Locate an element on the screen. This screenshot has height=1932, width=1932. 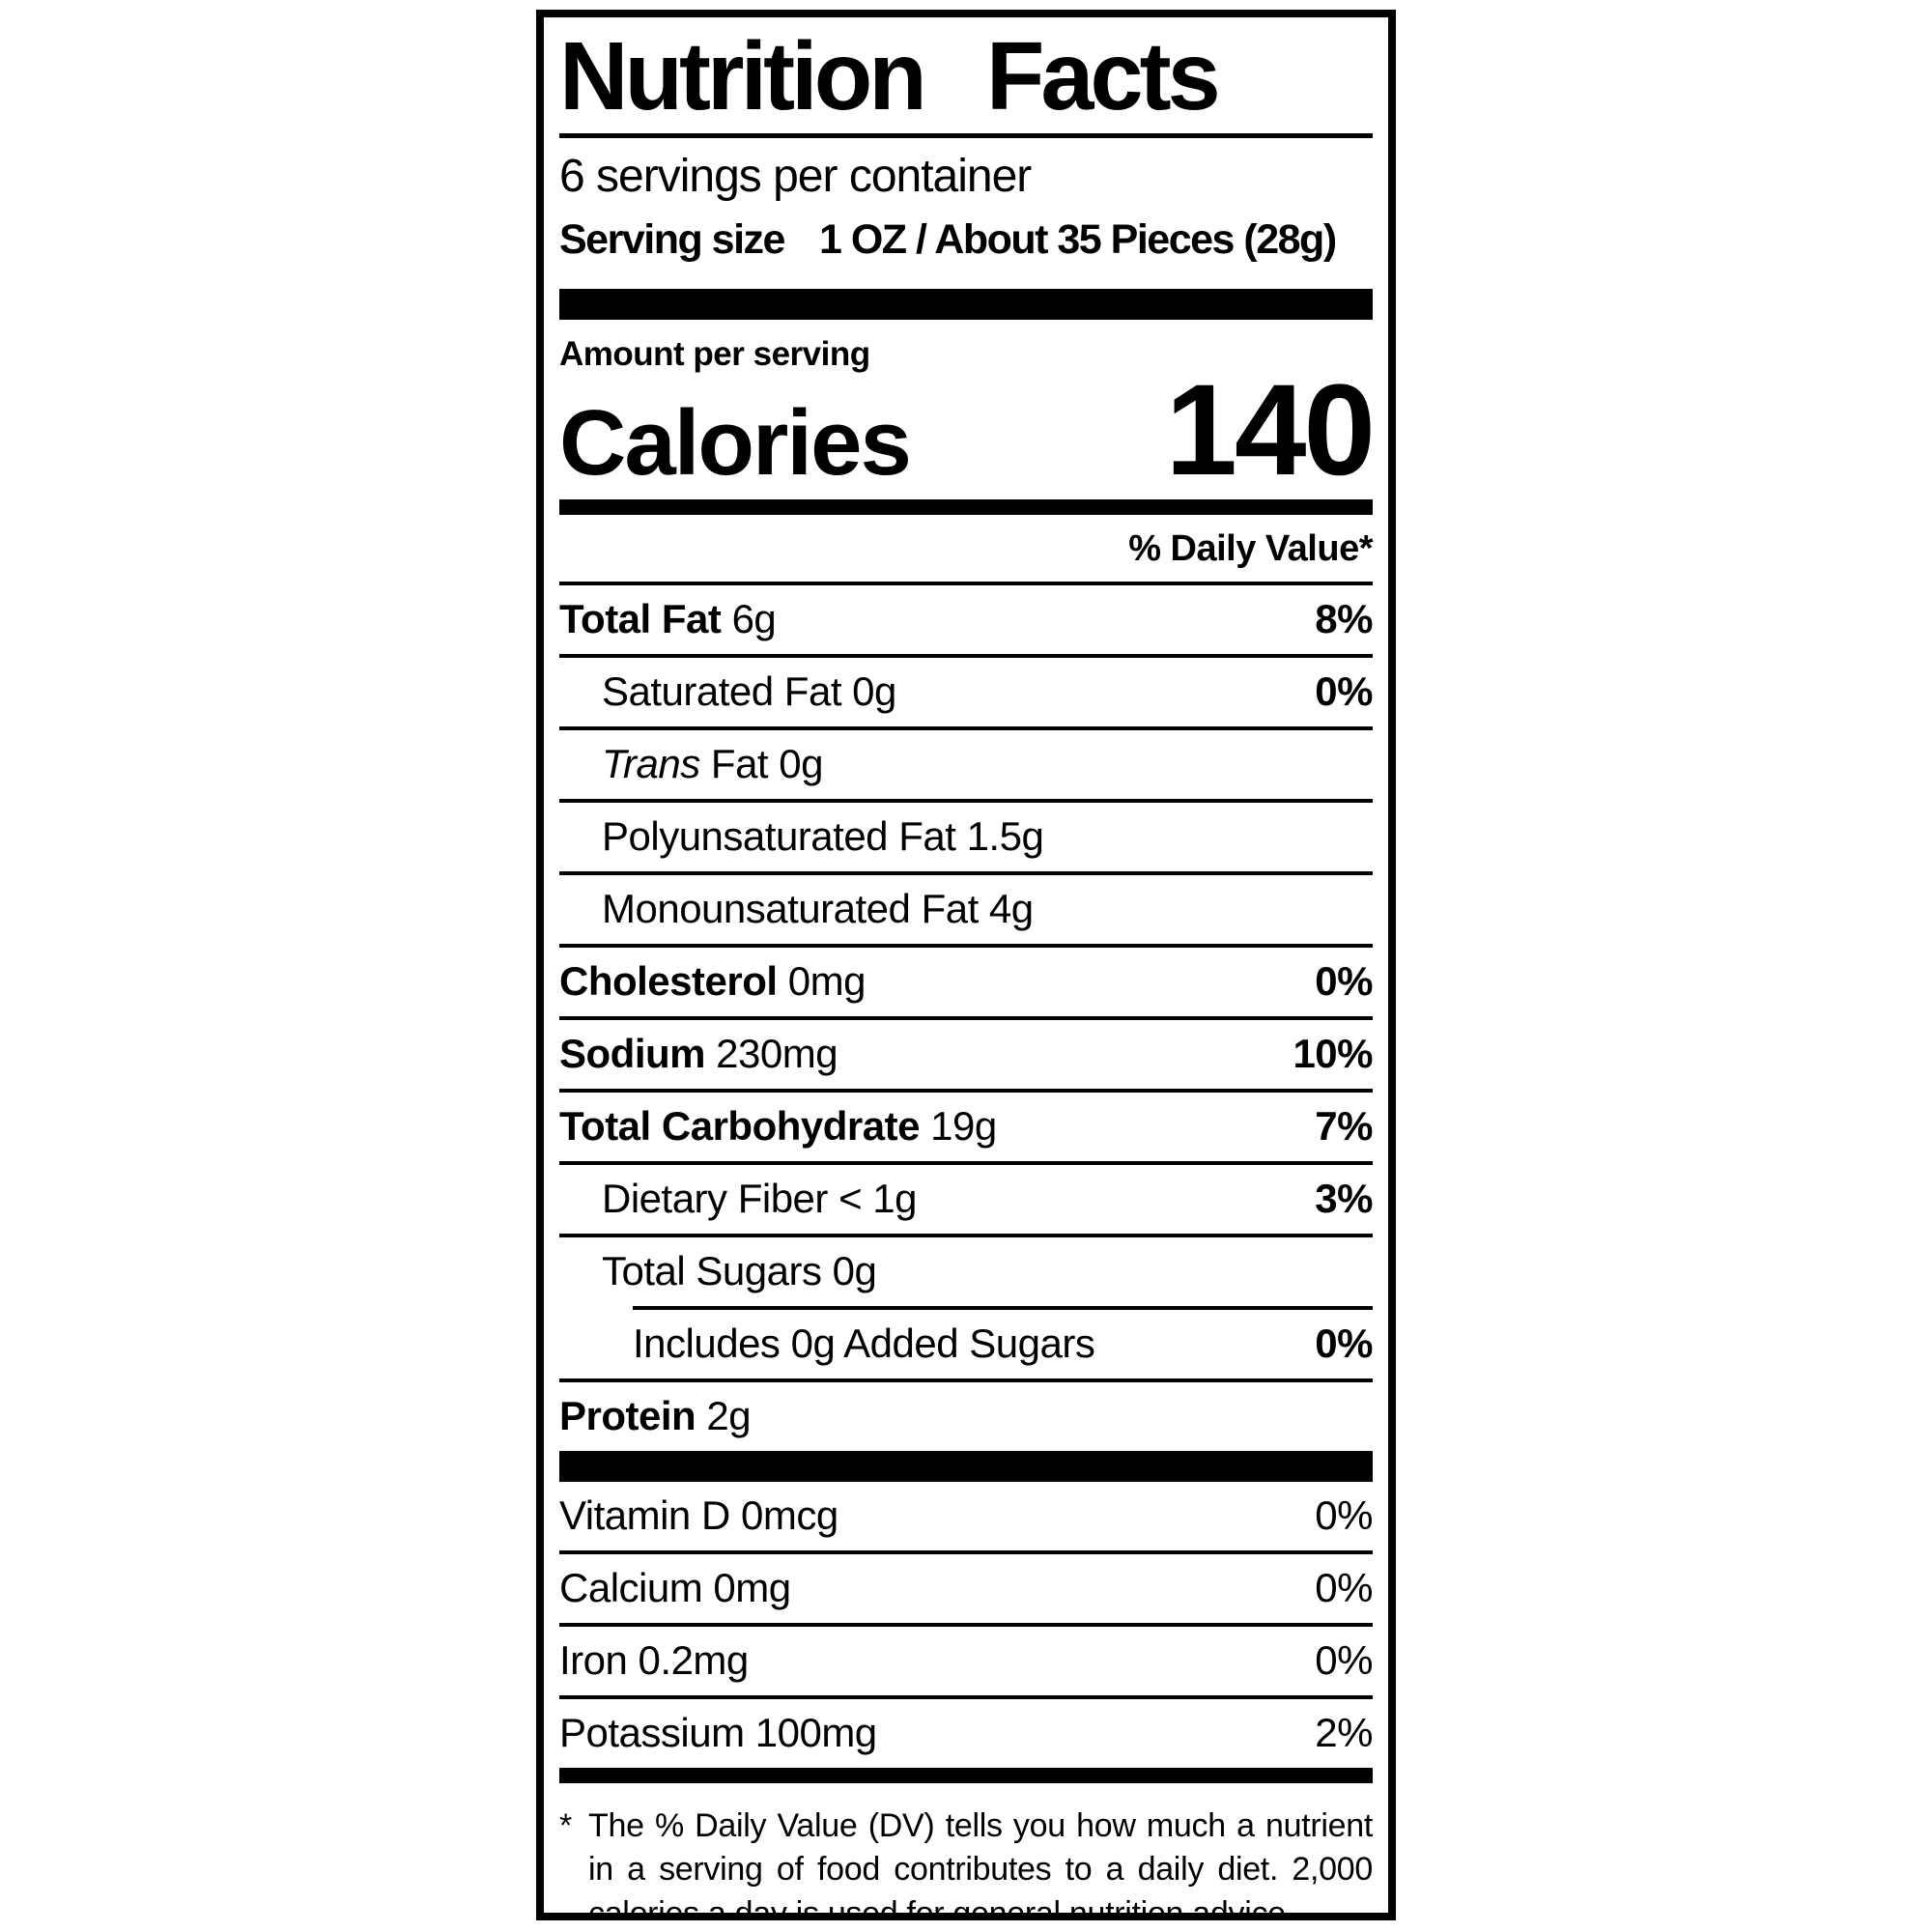
servings-per-container: 6 servings per container is located at coordinates (795, 176).